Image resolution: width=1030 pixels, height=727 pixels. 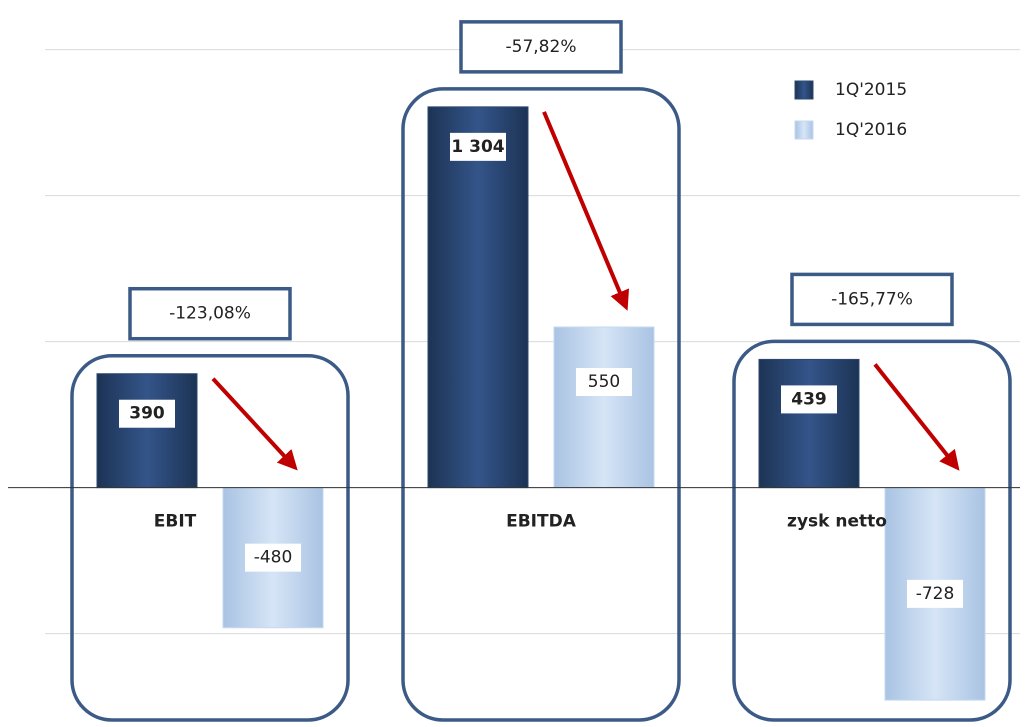 I want to click on x-tick-label: EBIT, so click(x=175, y=522).